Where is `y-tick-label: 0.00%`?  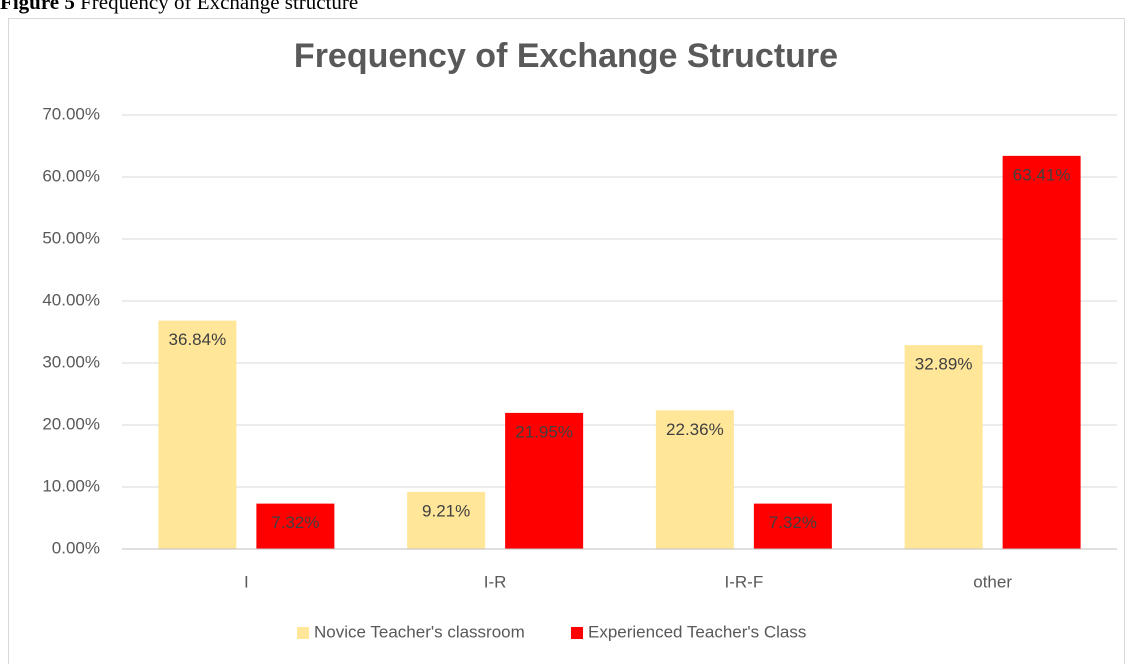 y-tick-label: 0.00% is located at coordinates (76, 547).